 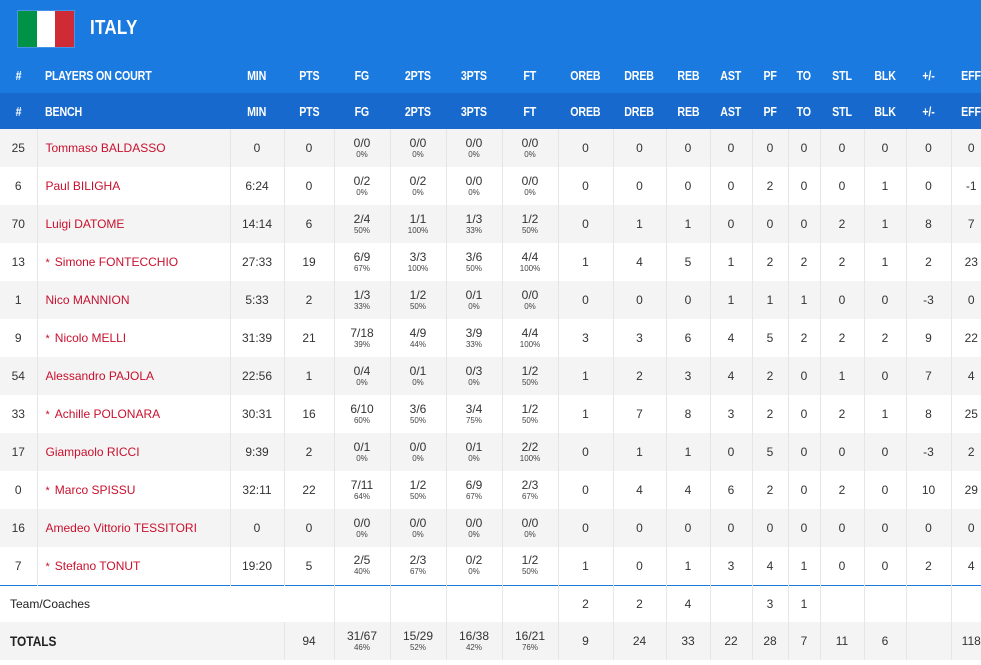 What do you see at coordinates (929, 186) in the screenshot?
I see `stat-pm: 0` at bounding box center [929, 186].